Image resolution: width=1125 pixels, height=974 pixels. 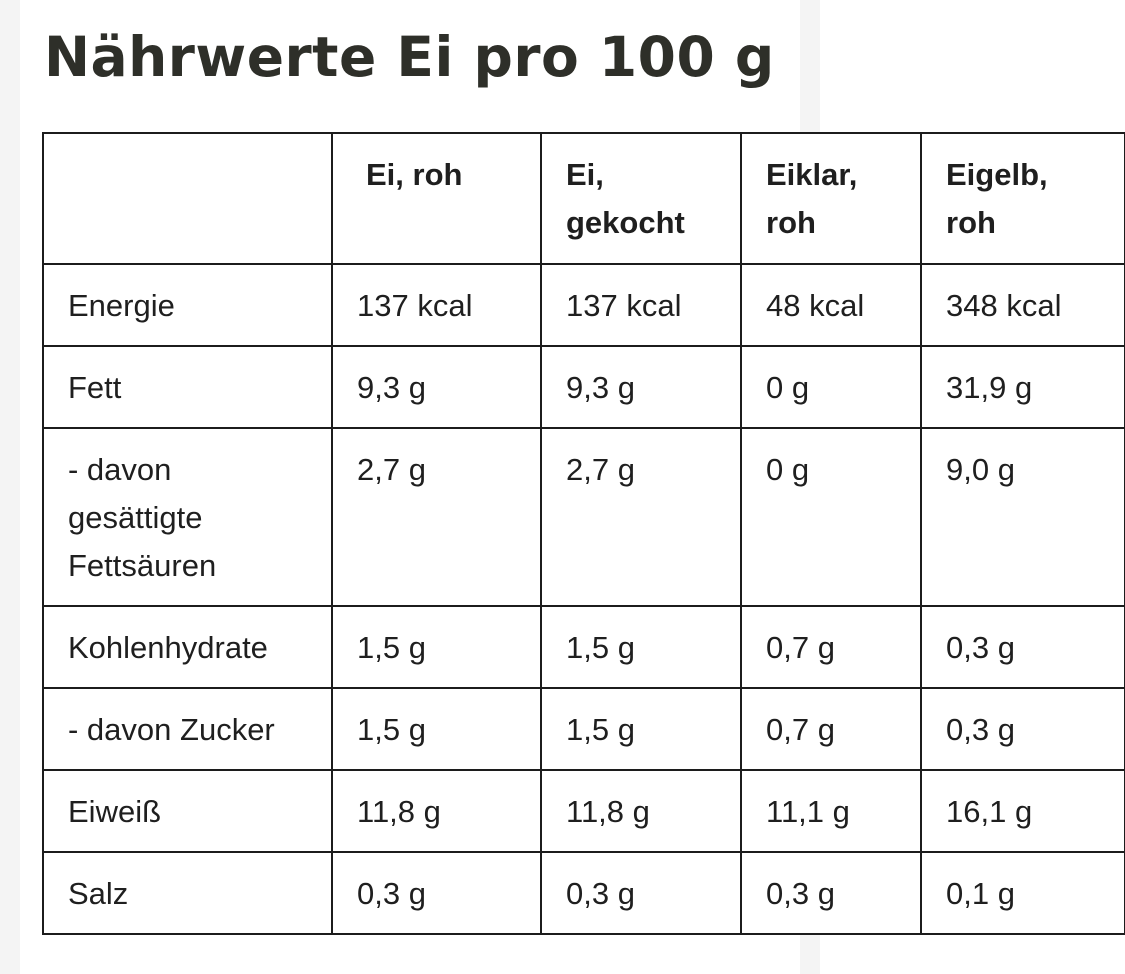 What do you see at coordinates (187, 387) in the screenshot?
I see `row-label: Fett` at bounding box center [187, 387].